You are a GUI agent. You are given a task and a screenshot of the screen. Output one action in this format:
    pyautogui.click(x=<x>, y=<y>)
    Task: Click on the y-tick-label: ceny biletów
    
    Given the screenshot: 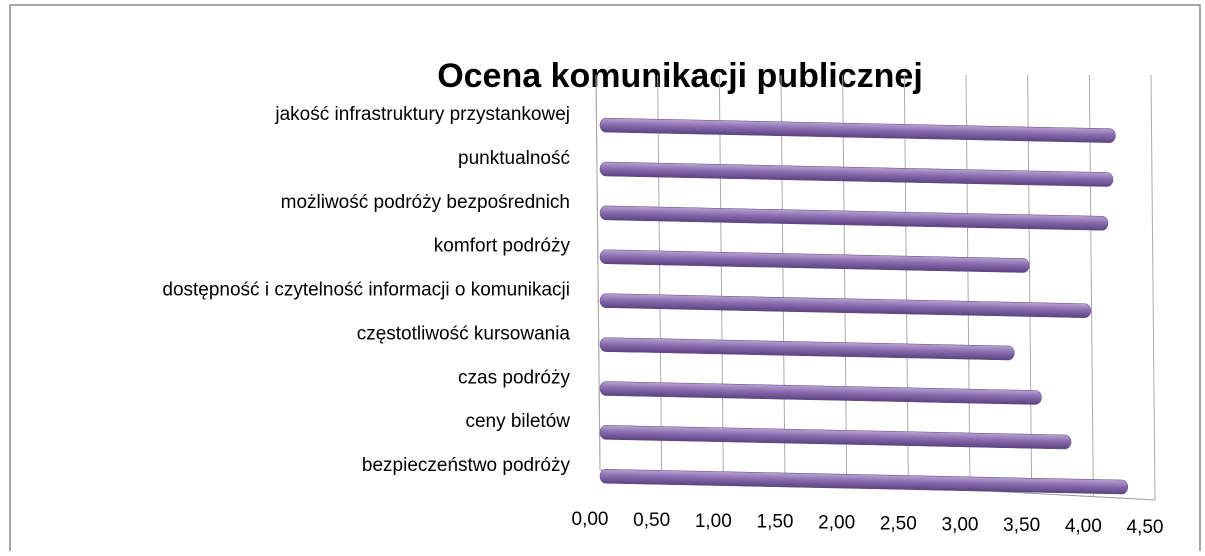 What is the action you would take?
    pyautogui.click(x=517, y=421)
    